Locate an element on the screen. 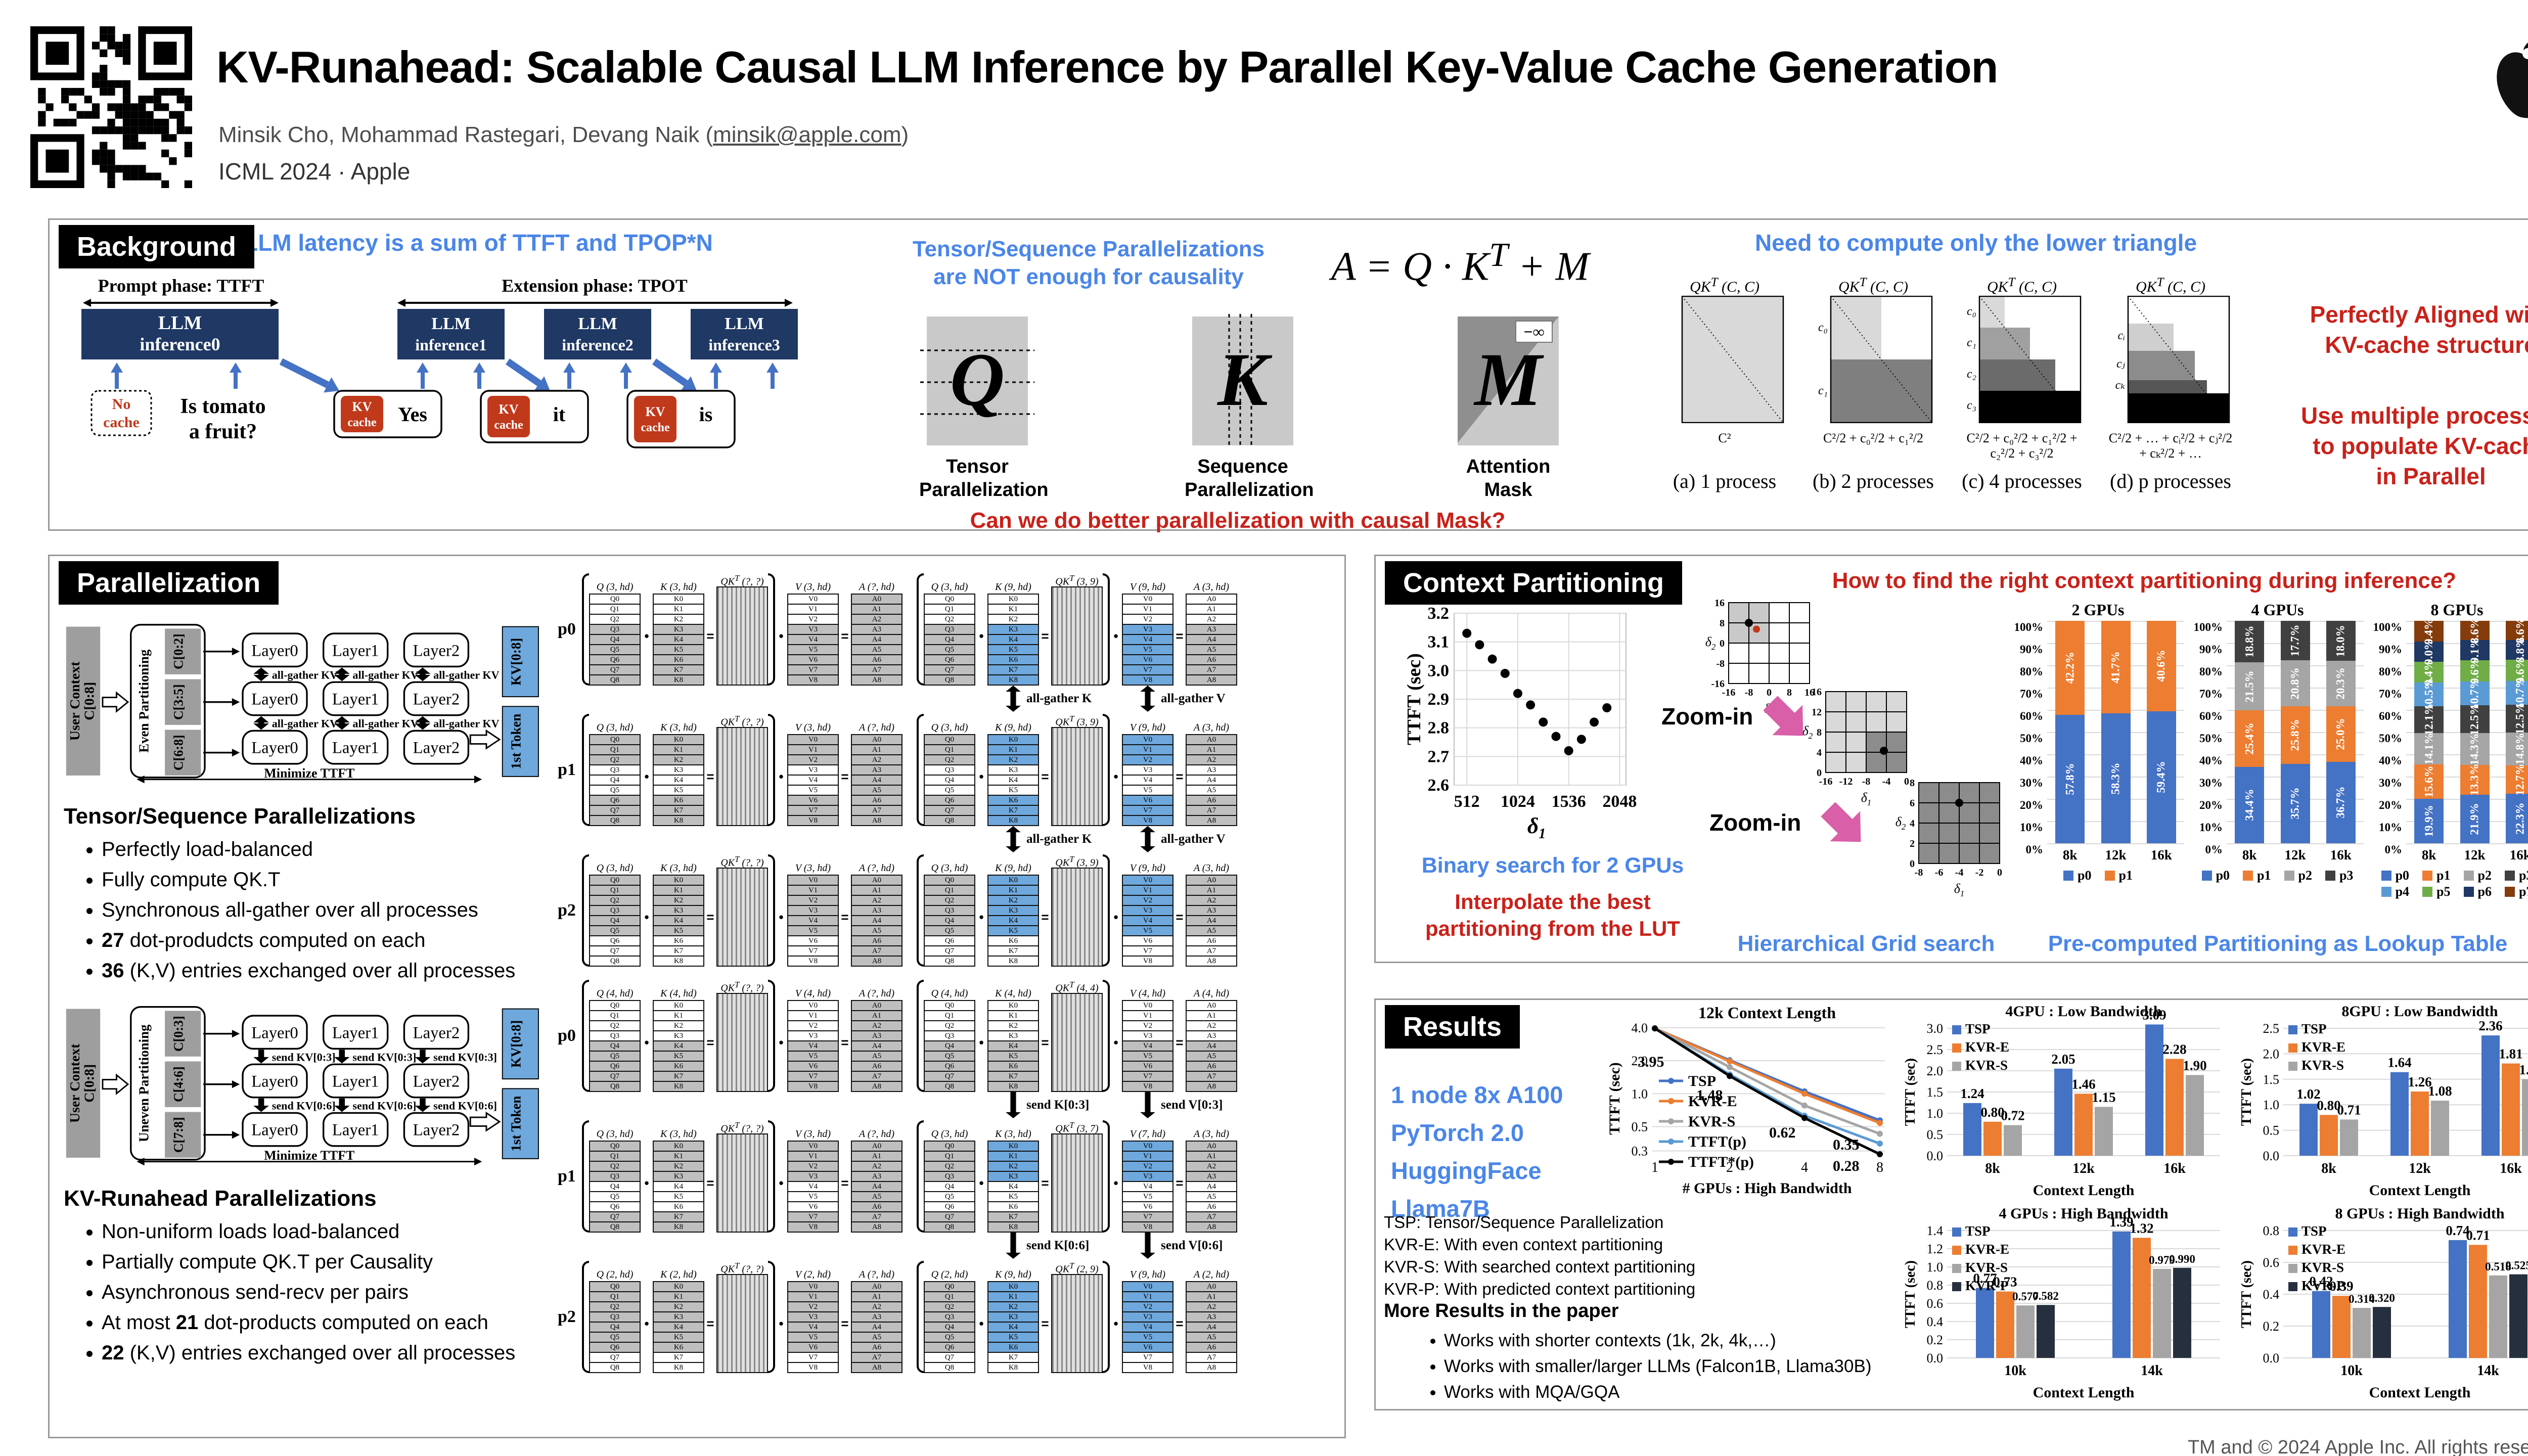 This screenshot has width=2528, height=1456. matrix-cell: A0 is located at coordinates (1211, 1005).